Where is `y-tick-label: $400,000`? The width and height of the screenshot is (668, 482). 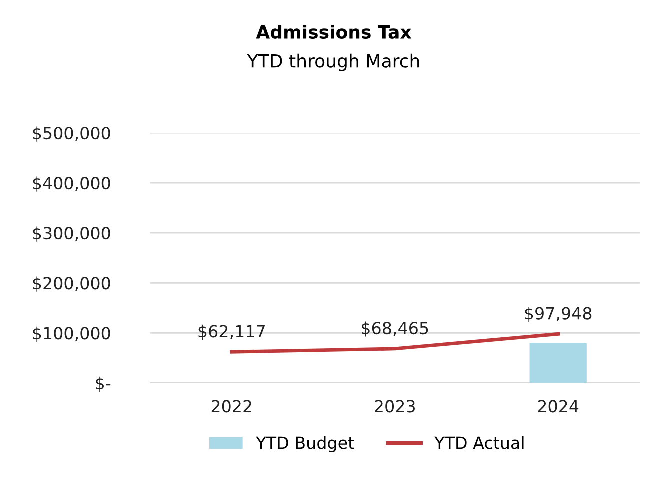 y-tick-label: $400,000 is located at coordinates (71, 184).